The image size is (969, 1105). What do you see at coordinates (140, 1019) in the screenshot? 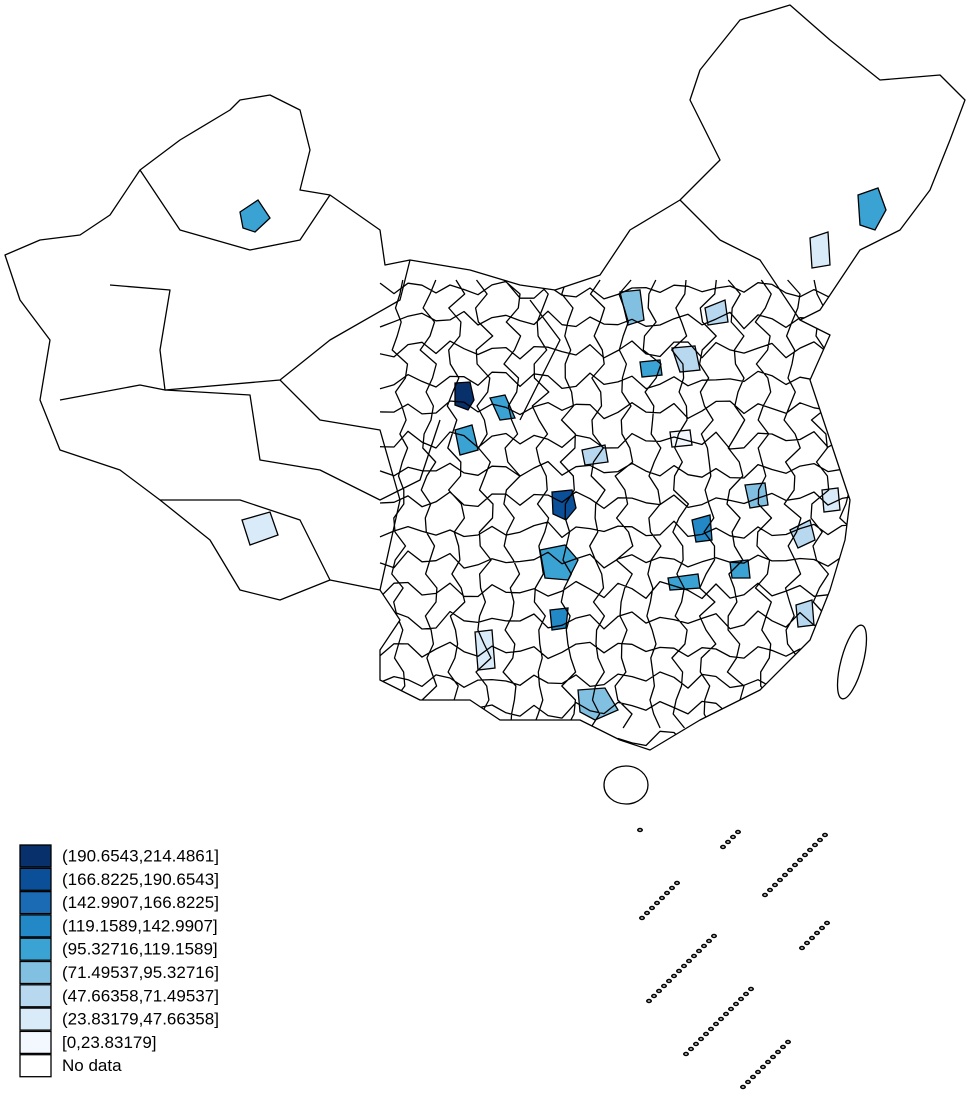
I see `legend-label: (23.83179,47.66358]` at bounding box center [140, 1019].